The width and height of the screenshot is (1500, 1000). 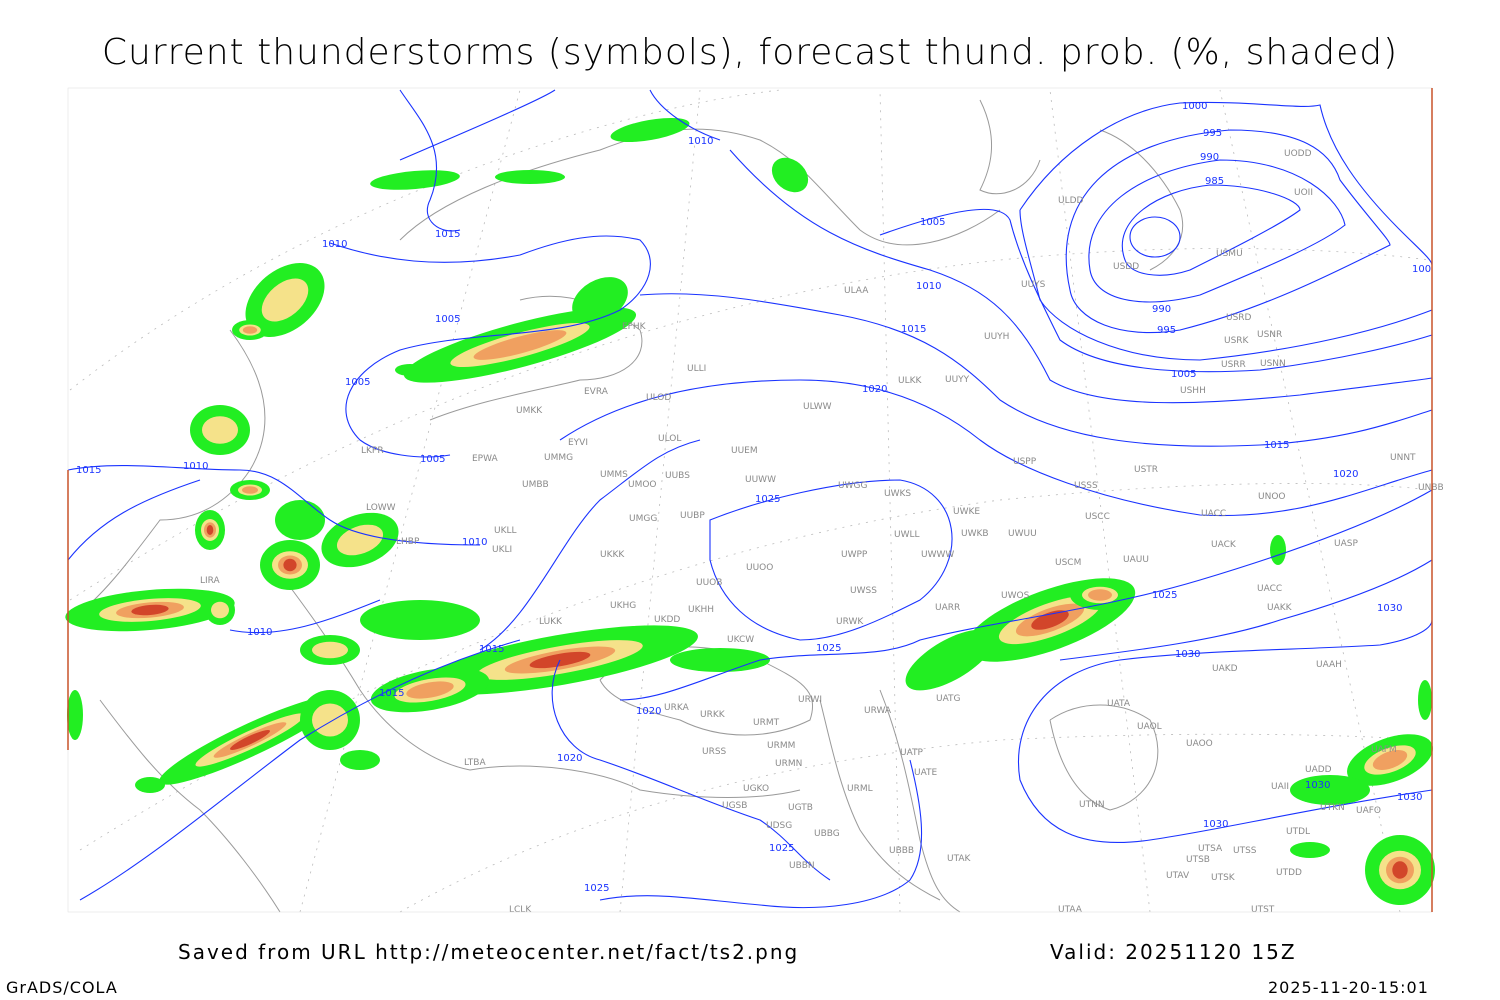 What do you see at coordinates (1403, 458) in the screenshot?
I see `station-label: UNNT` at bounding box center [1403, 458].